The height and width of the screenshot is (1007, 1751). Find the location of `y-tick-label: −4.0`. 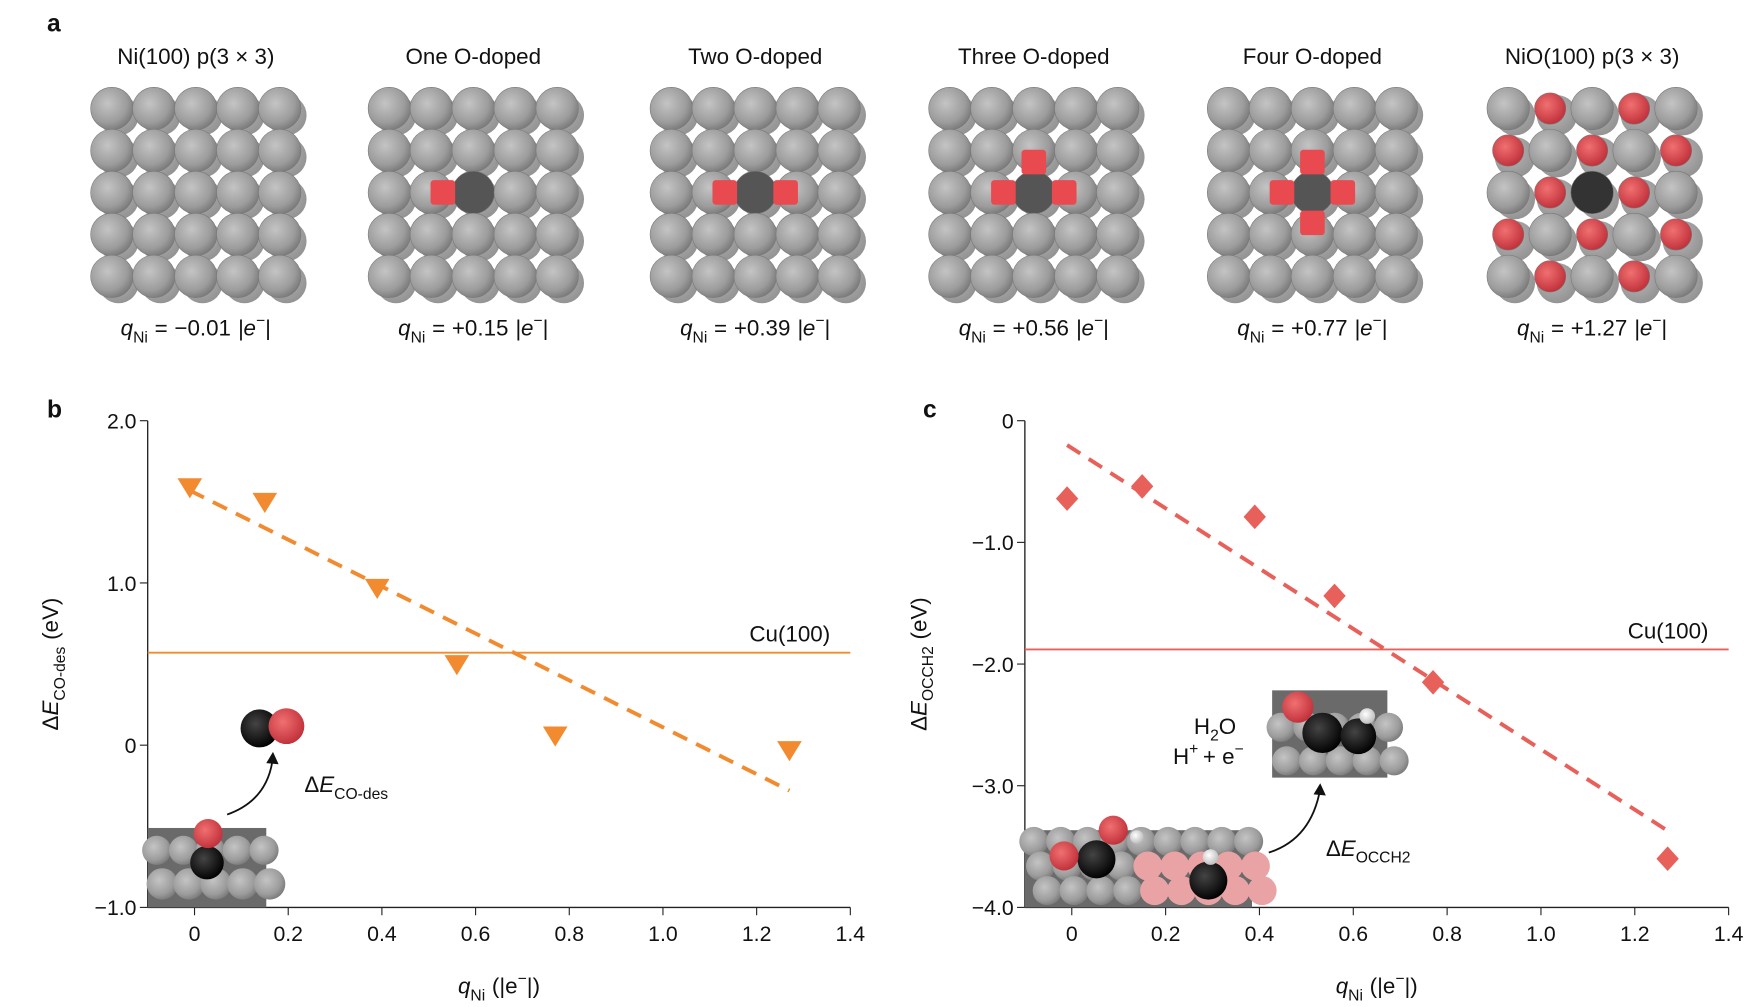

y-tick-label: −4.0 is located at coordinates (993, 908).